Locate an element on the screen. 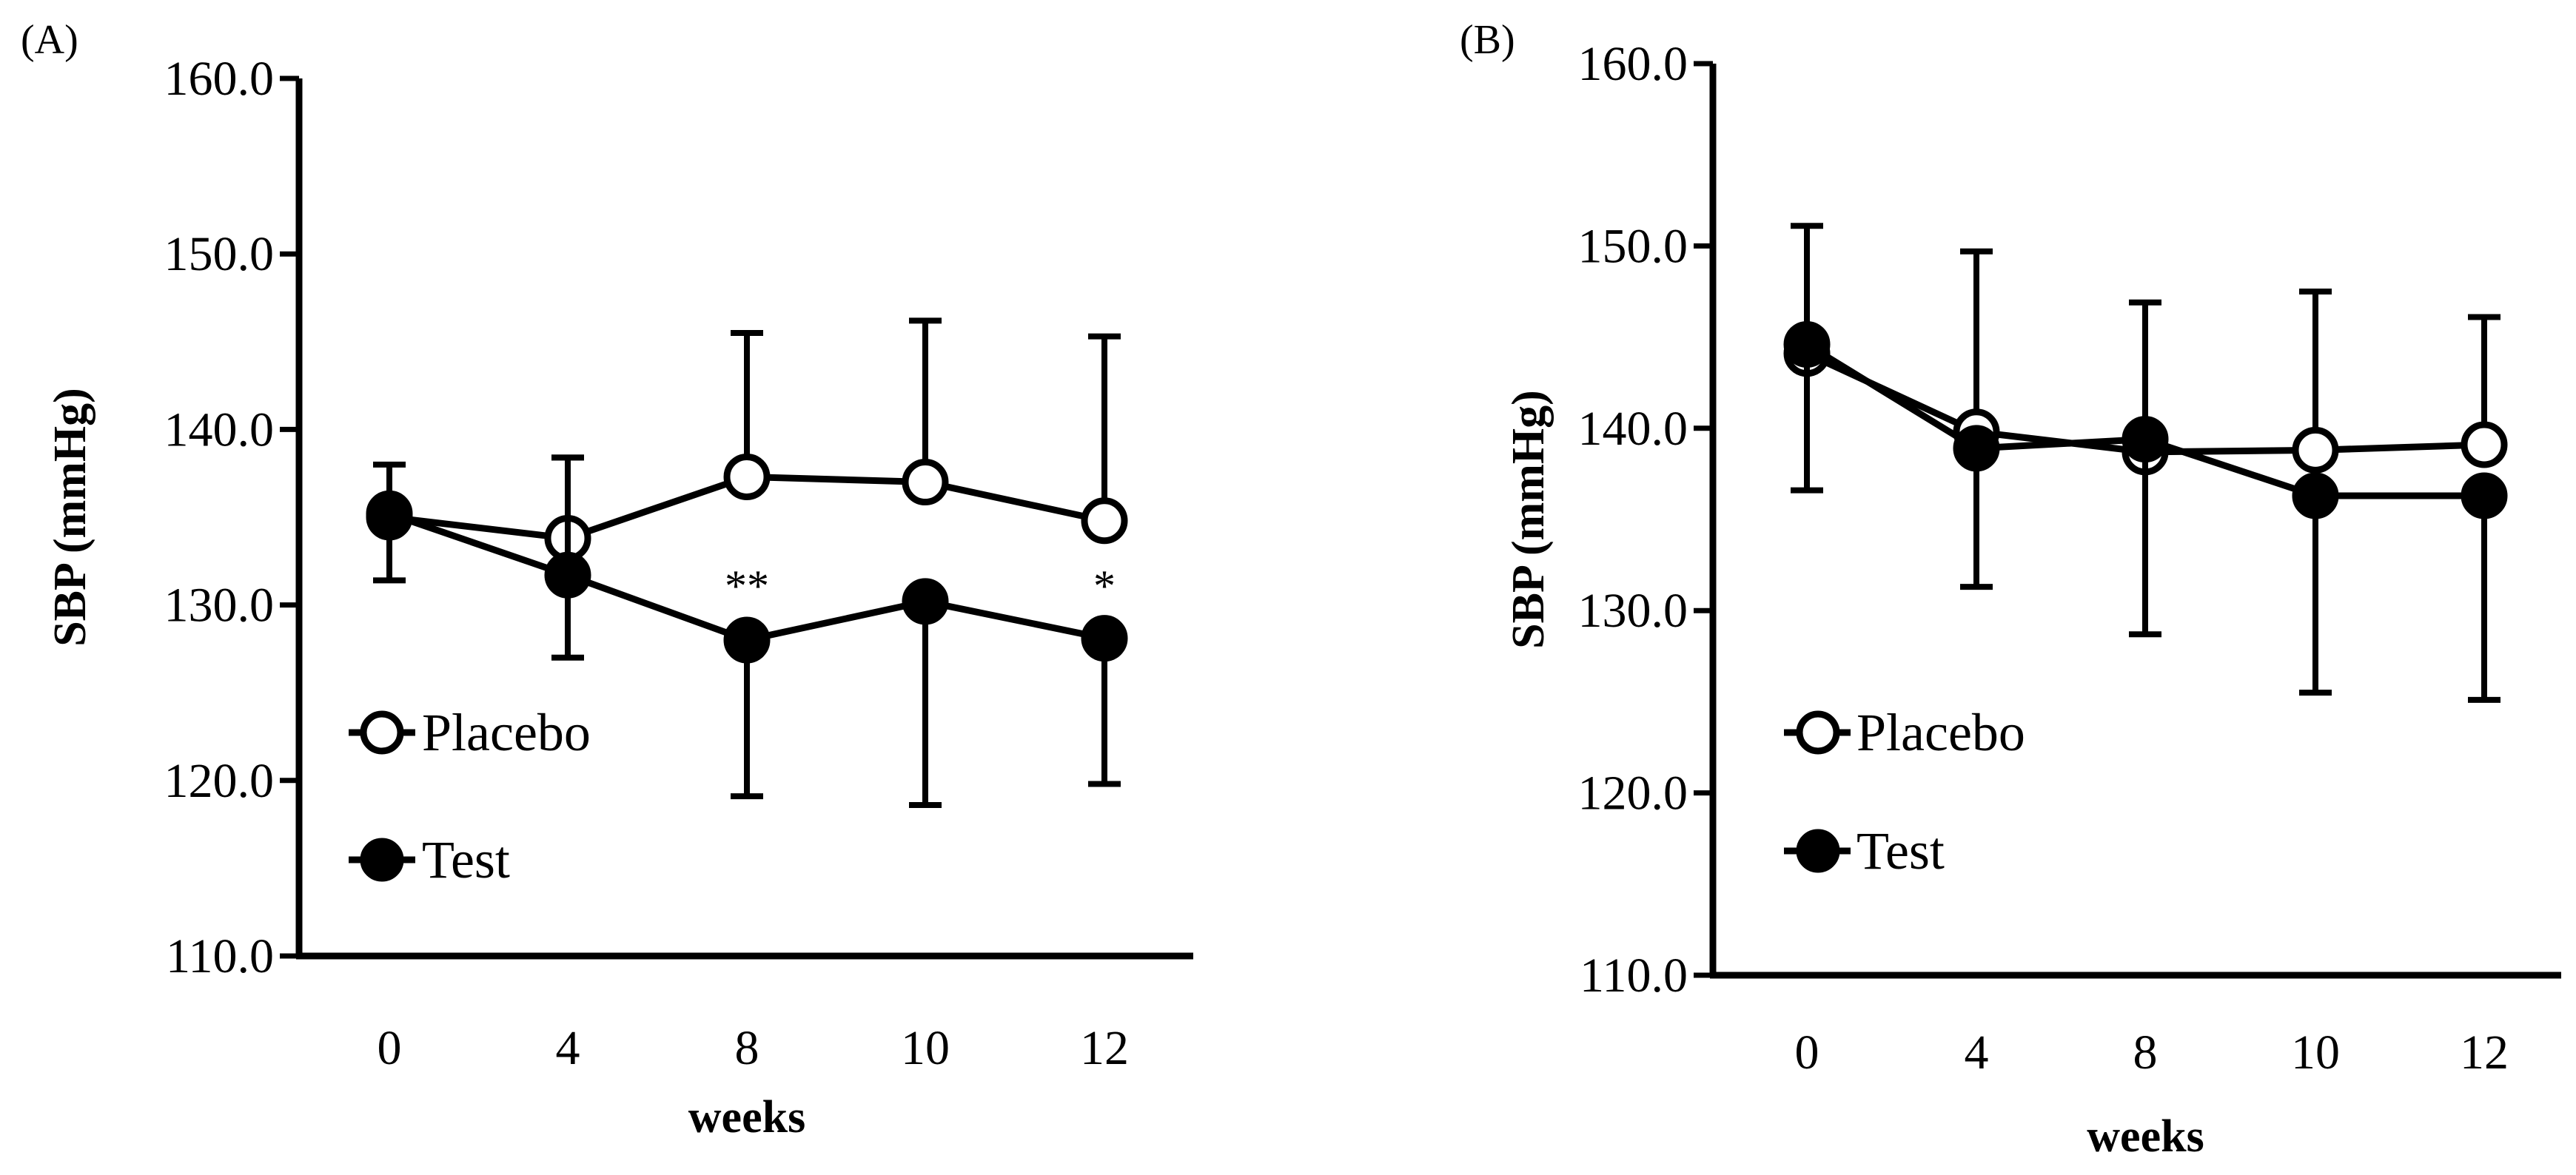 Image resolution: width=2576 pixels, height=1175 pixels. significance-marker: * is located at coordinates (1104, 586).